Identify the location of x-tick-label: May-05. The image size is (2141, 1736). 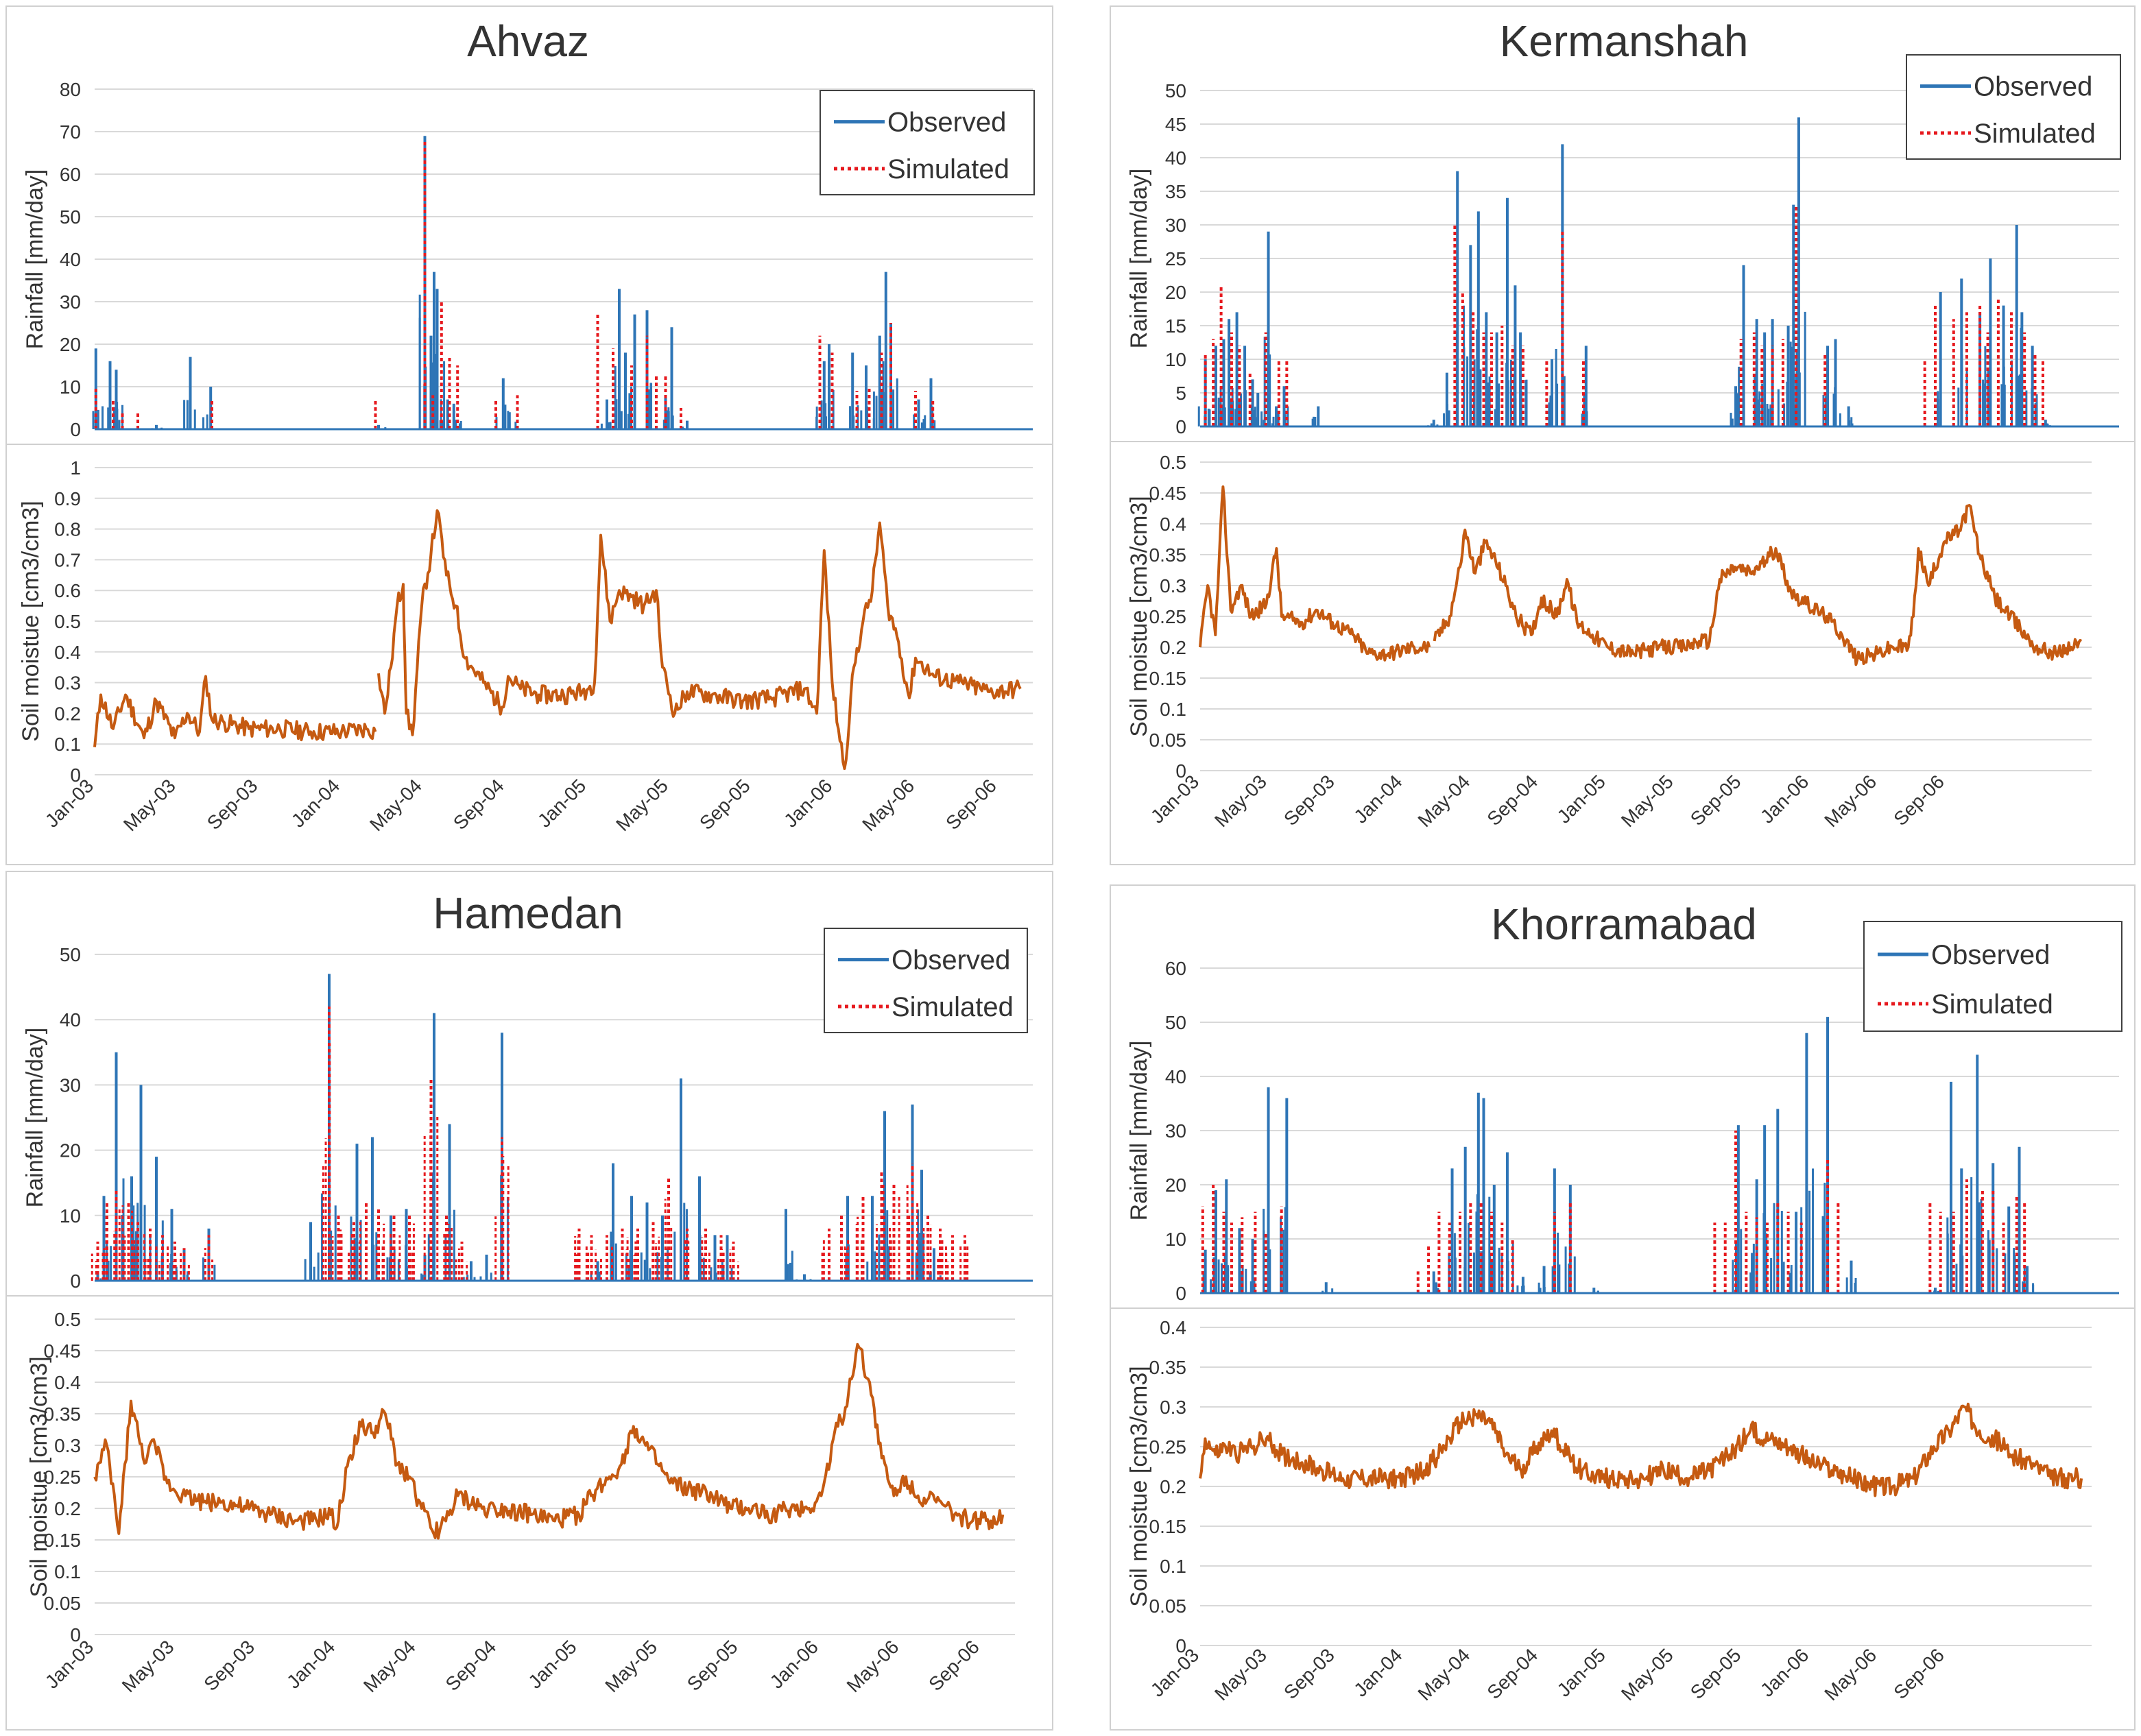
(631, 1666).